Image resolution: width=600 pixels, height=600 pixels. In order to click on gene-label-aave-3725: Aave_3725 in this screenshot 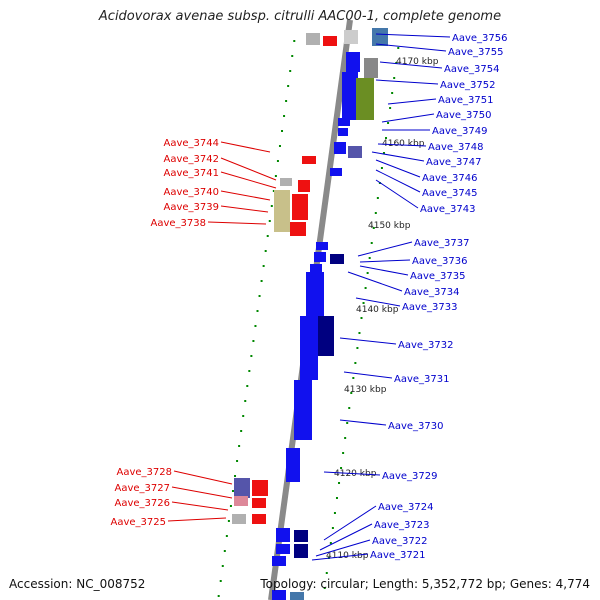, I will do `click(139, 522)`.